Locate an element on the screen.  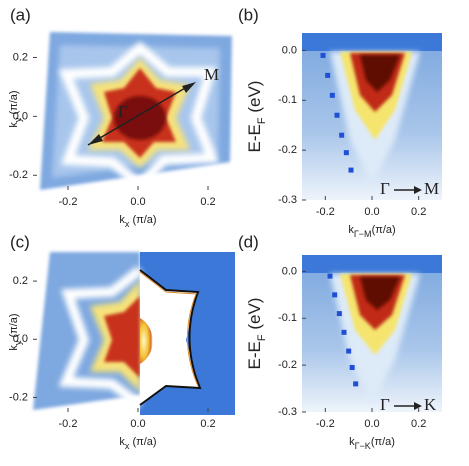
panel-label: (a) is located at coordinates (20, 14).